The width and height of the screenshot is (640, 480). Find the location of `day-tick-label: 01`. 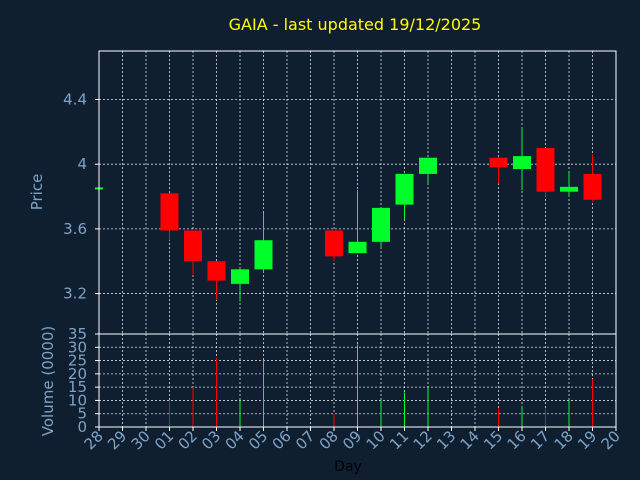

day-tick-label: 01 is located at coordinates (164, 440).